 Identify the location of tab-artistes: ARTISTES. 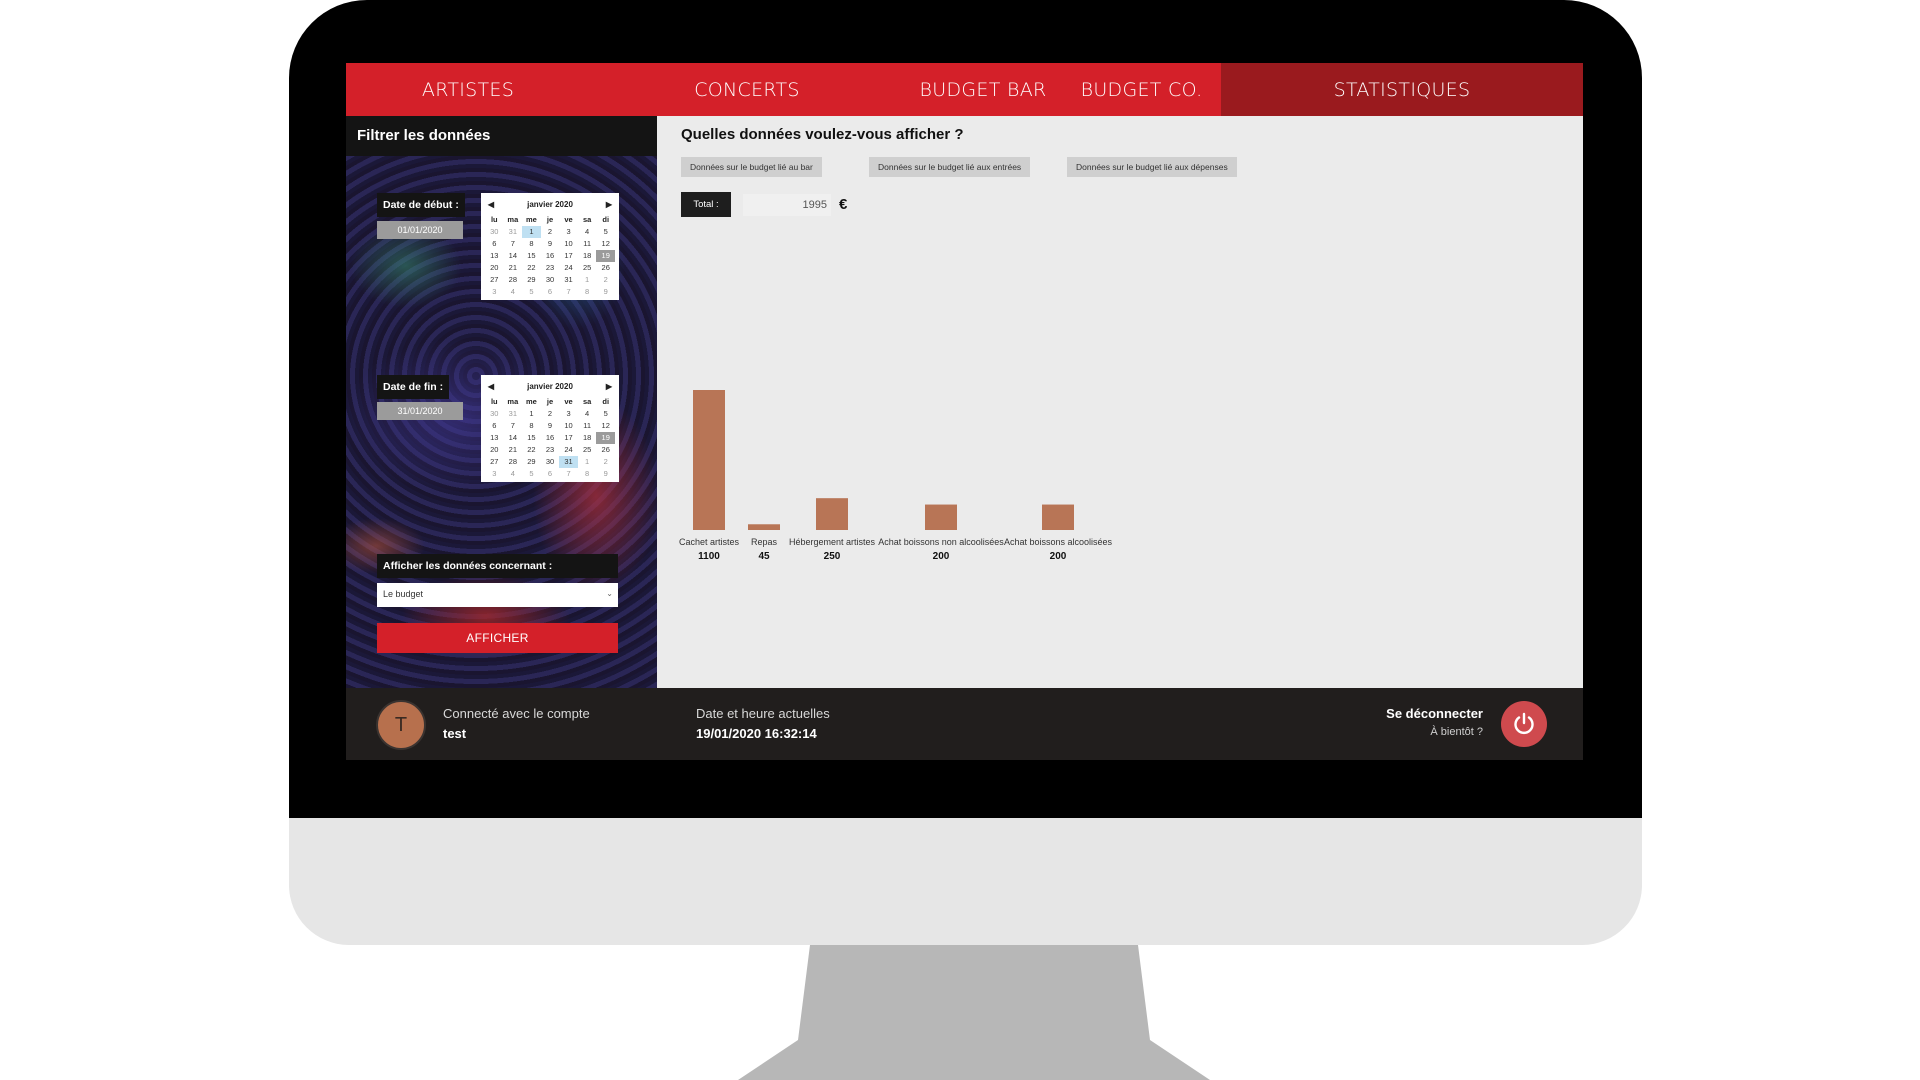
(468, 89).